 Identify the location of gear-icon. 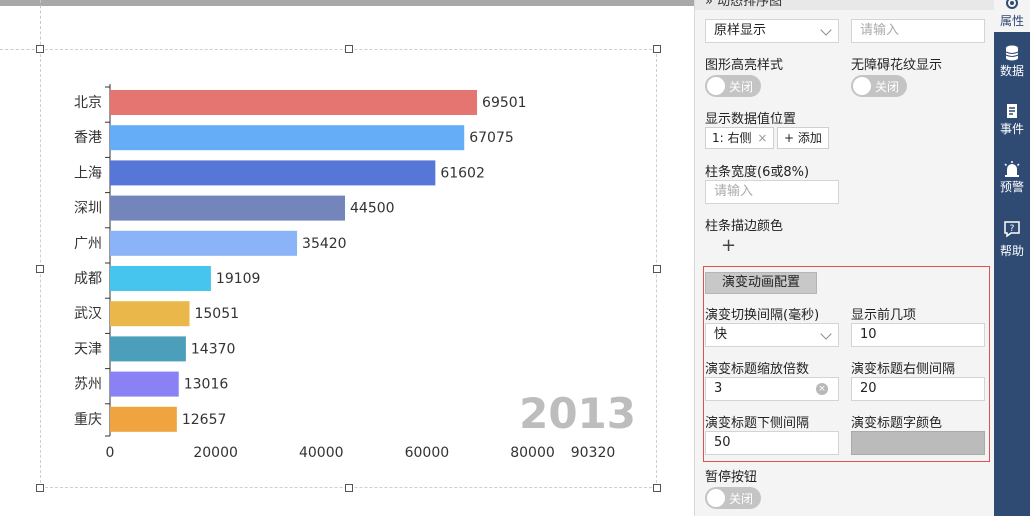
(1012, 4).